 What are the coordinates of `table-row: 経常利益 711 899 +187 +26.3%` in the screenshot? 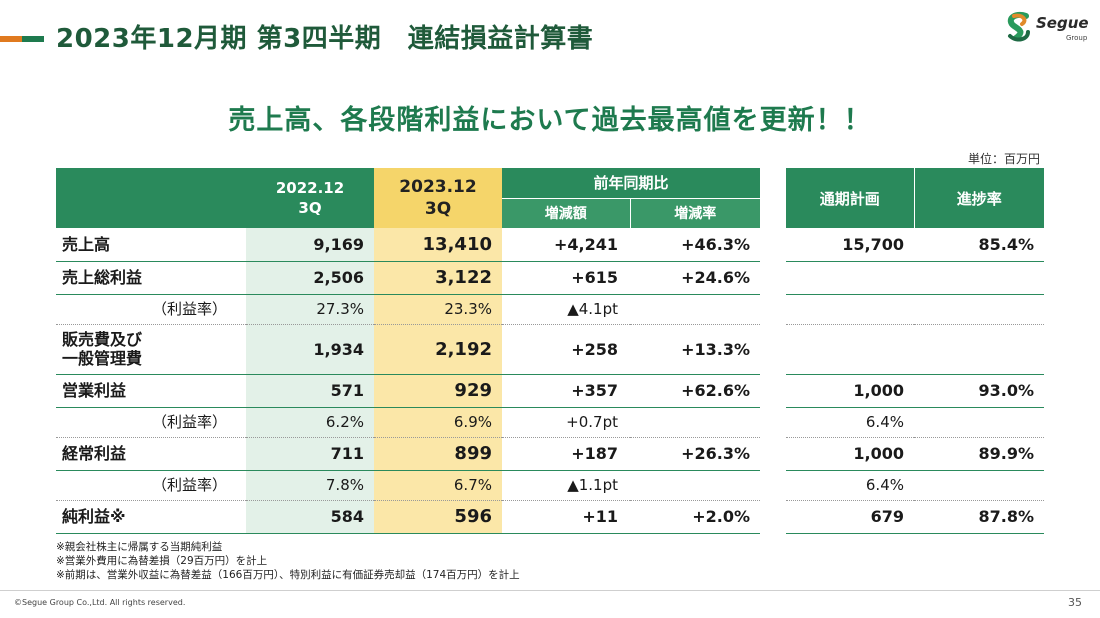 It's located at (408, 454).